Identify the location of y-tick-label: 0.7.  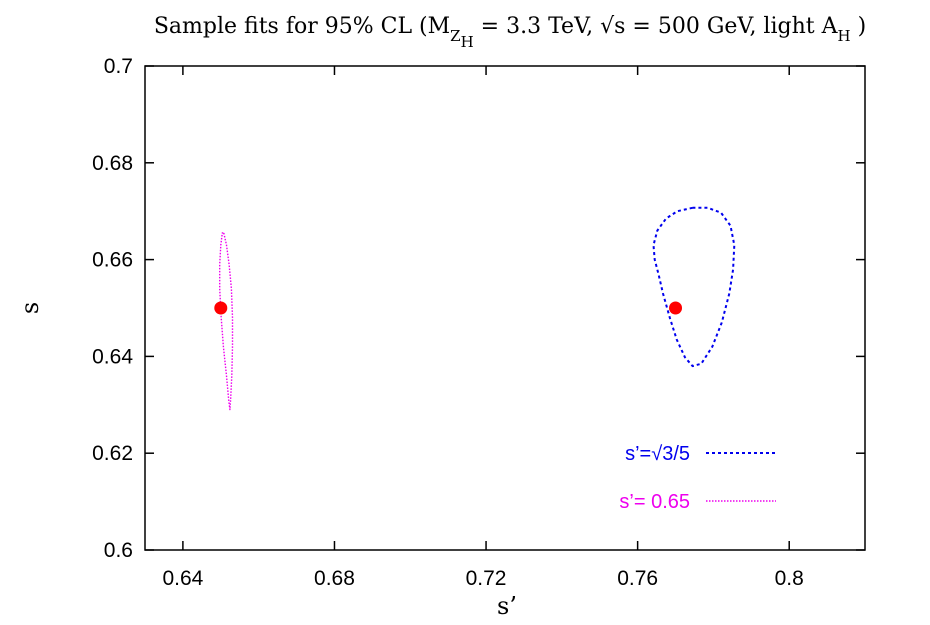
(118, 66).